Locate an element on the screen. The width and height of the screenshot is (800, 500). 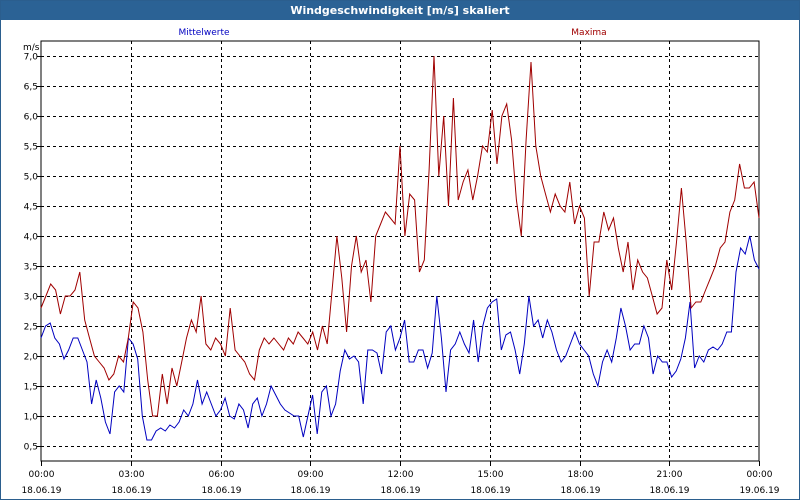
y-tick-label: 7,0 is located at coordinates (31, 58).